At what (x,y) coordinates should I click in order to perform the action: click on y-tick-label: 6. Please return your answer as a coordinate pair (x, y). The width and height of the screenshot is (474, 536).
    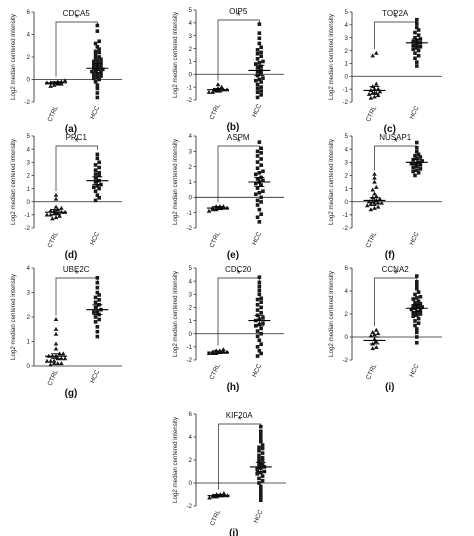
    Looking at the image, I should click on (29, 12).